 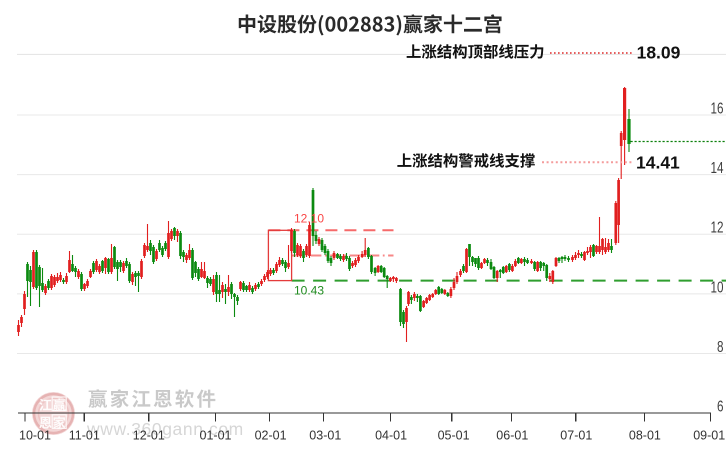 I want to click on svg-text: 11-01, so click(x=84, y=436).